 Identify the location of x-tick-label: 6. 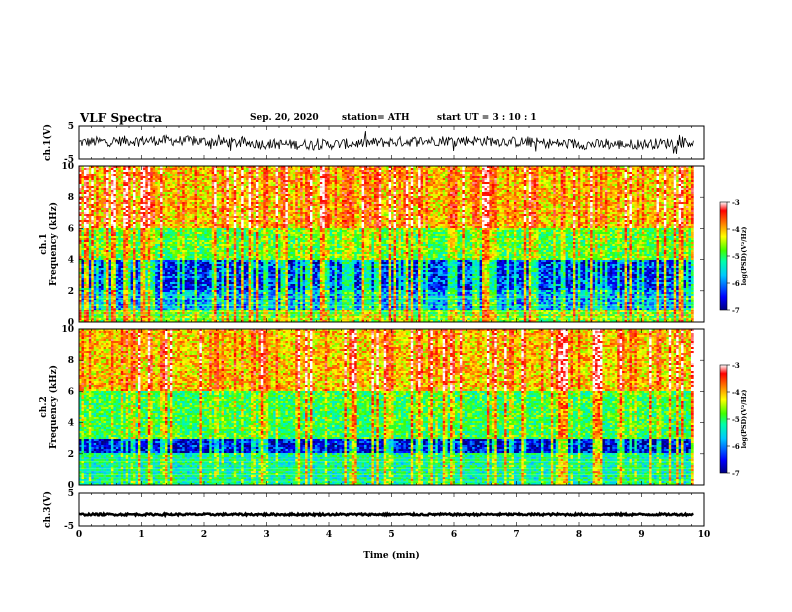
(454, 535).